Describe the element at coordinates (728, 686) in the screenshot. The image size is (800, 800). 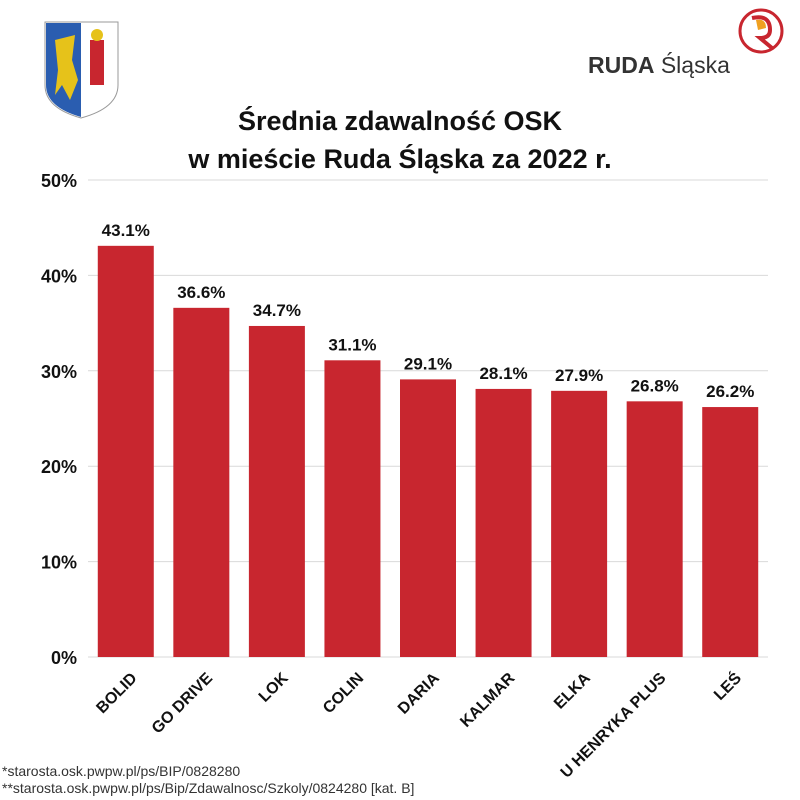
I see `x-tick-label: LEŚ` at that location.